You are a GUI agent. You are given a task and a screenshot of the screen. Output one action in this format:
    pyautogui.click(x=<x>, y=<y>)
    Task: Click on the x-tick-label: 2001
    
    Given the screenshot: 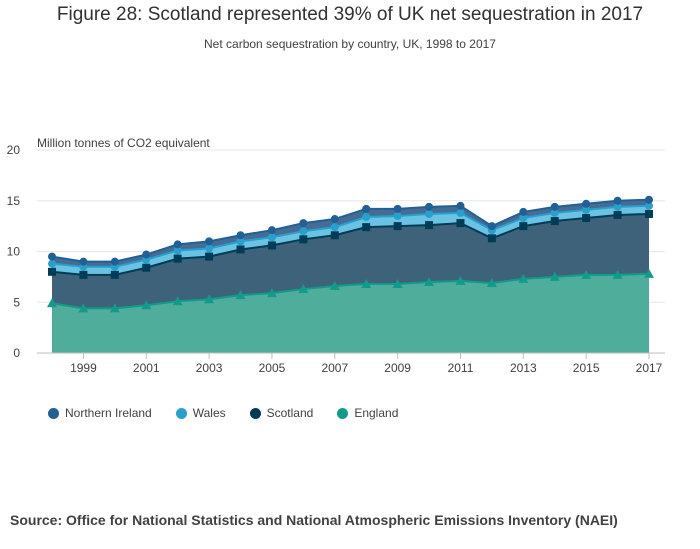 What is the action you would take?
    pyautogui.click(x=146, y=368)
    